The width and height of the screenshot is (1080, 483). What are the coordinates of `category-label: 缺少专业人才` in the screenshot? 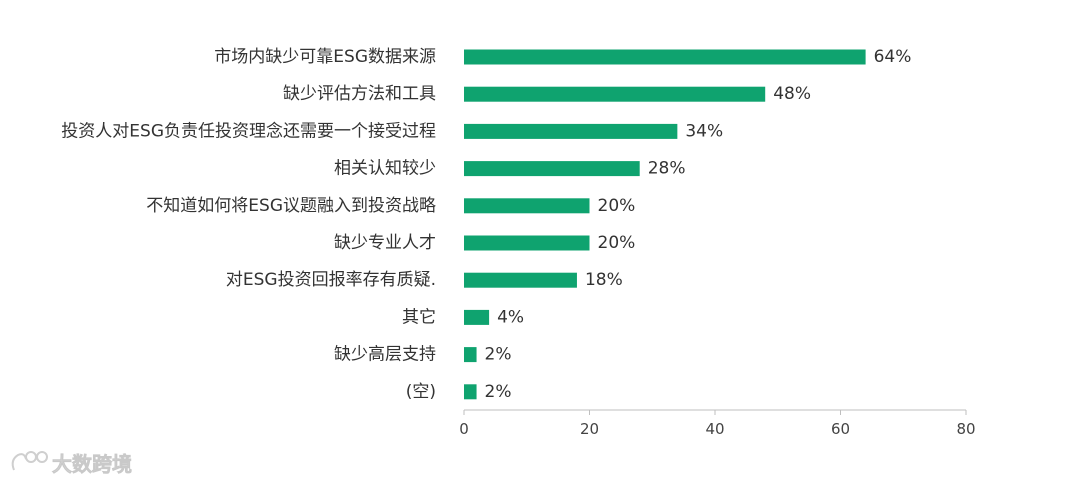 It's located at (385, 243).